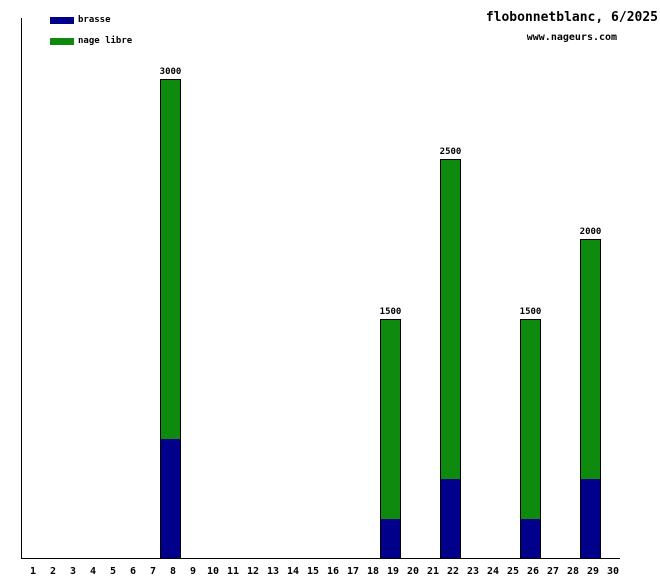 The image size is (660, 580). Describe the element at coordinates (233, 571) in the screenshot. I see `x-tick-label: 11` at that location.